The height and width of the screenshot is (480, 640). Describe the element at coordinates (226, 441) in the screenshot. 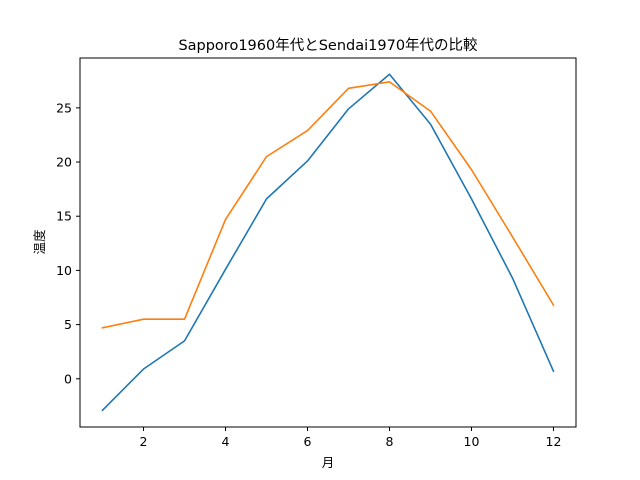

I see `x-tick-label: 4` at that location.